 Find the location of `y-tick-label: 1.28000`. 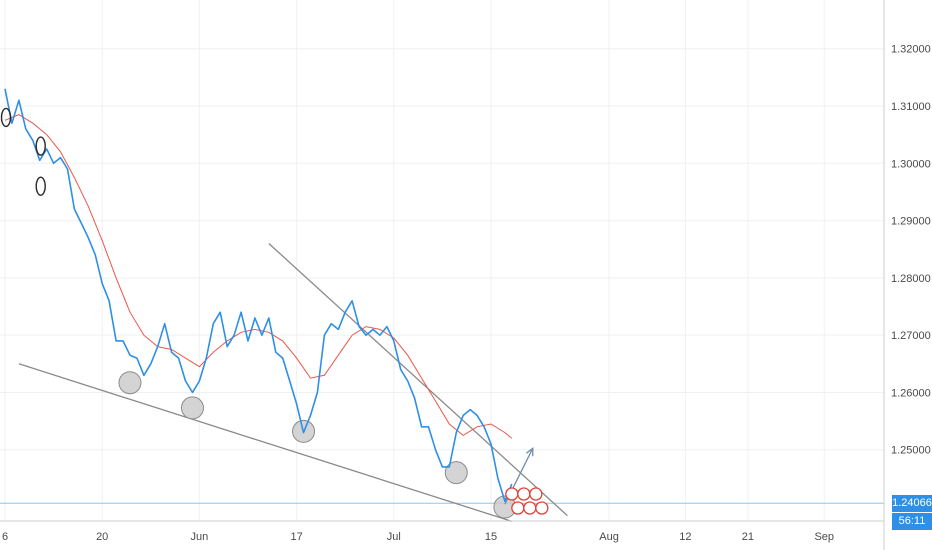

y-tick-label: 1.28000 is located at coordinates (911, 279).